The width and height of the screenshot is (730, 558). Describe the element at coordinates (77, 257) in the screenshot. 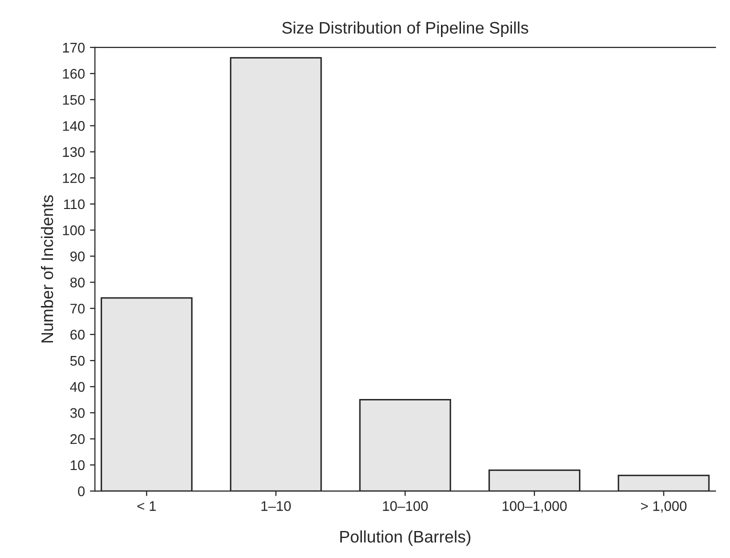

I see `y-tick-label: 90` at that location.